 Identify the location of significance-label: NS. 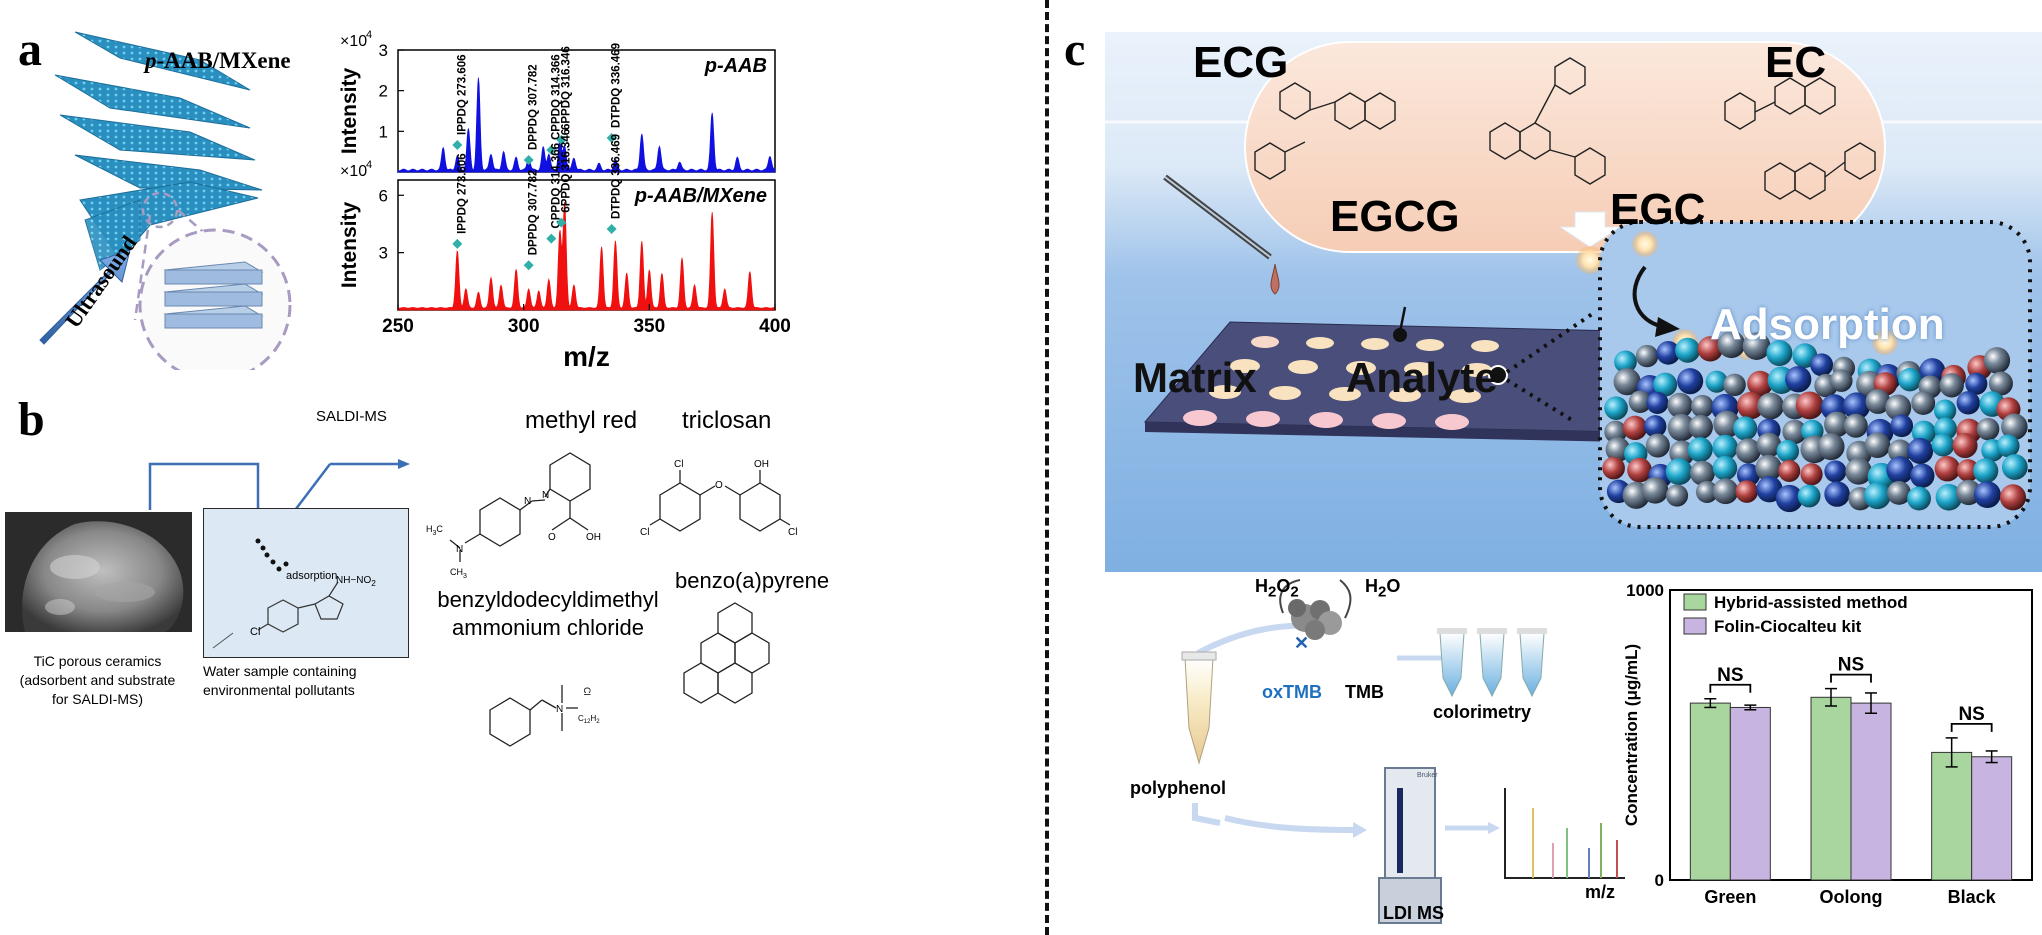
(1851, 665).